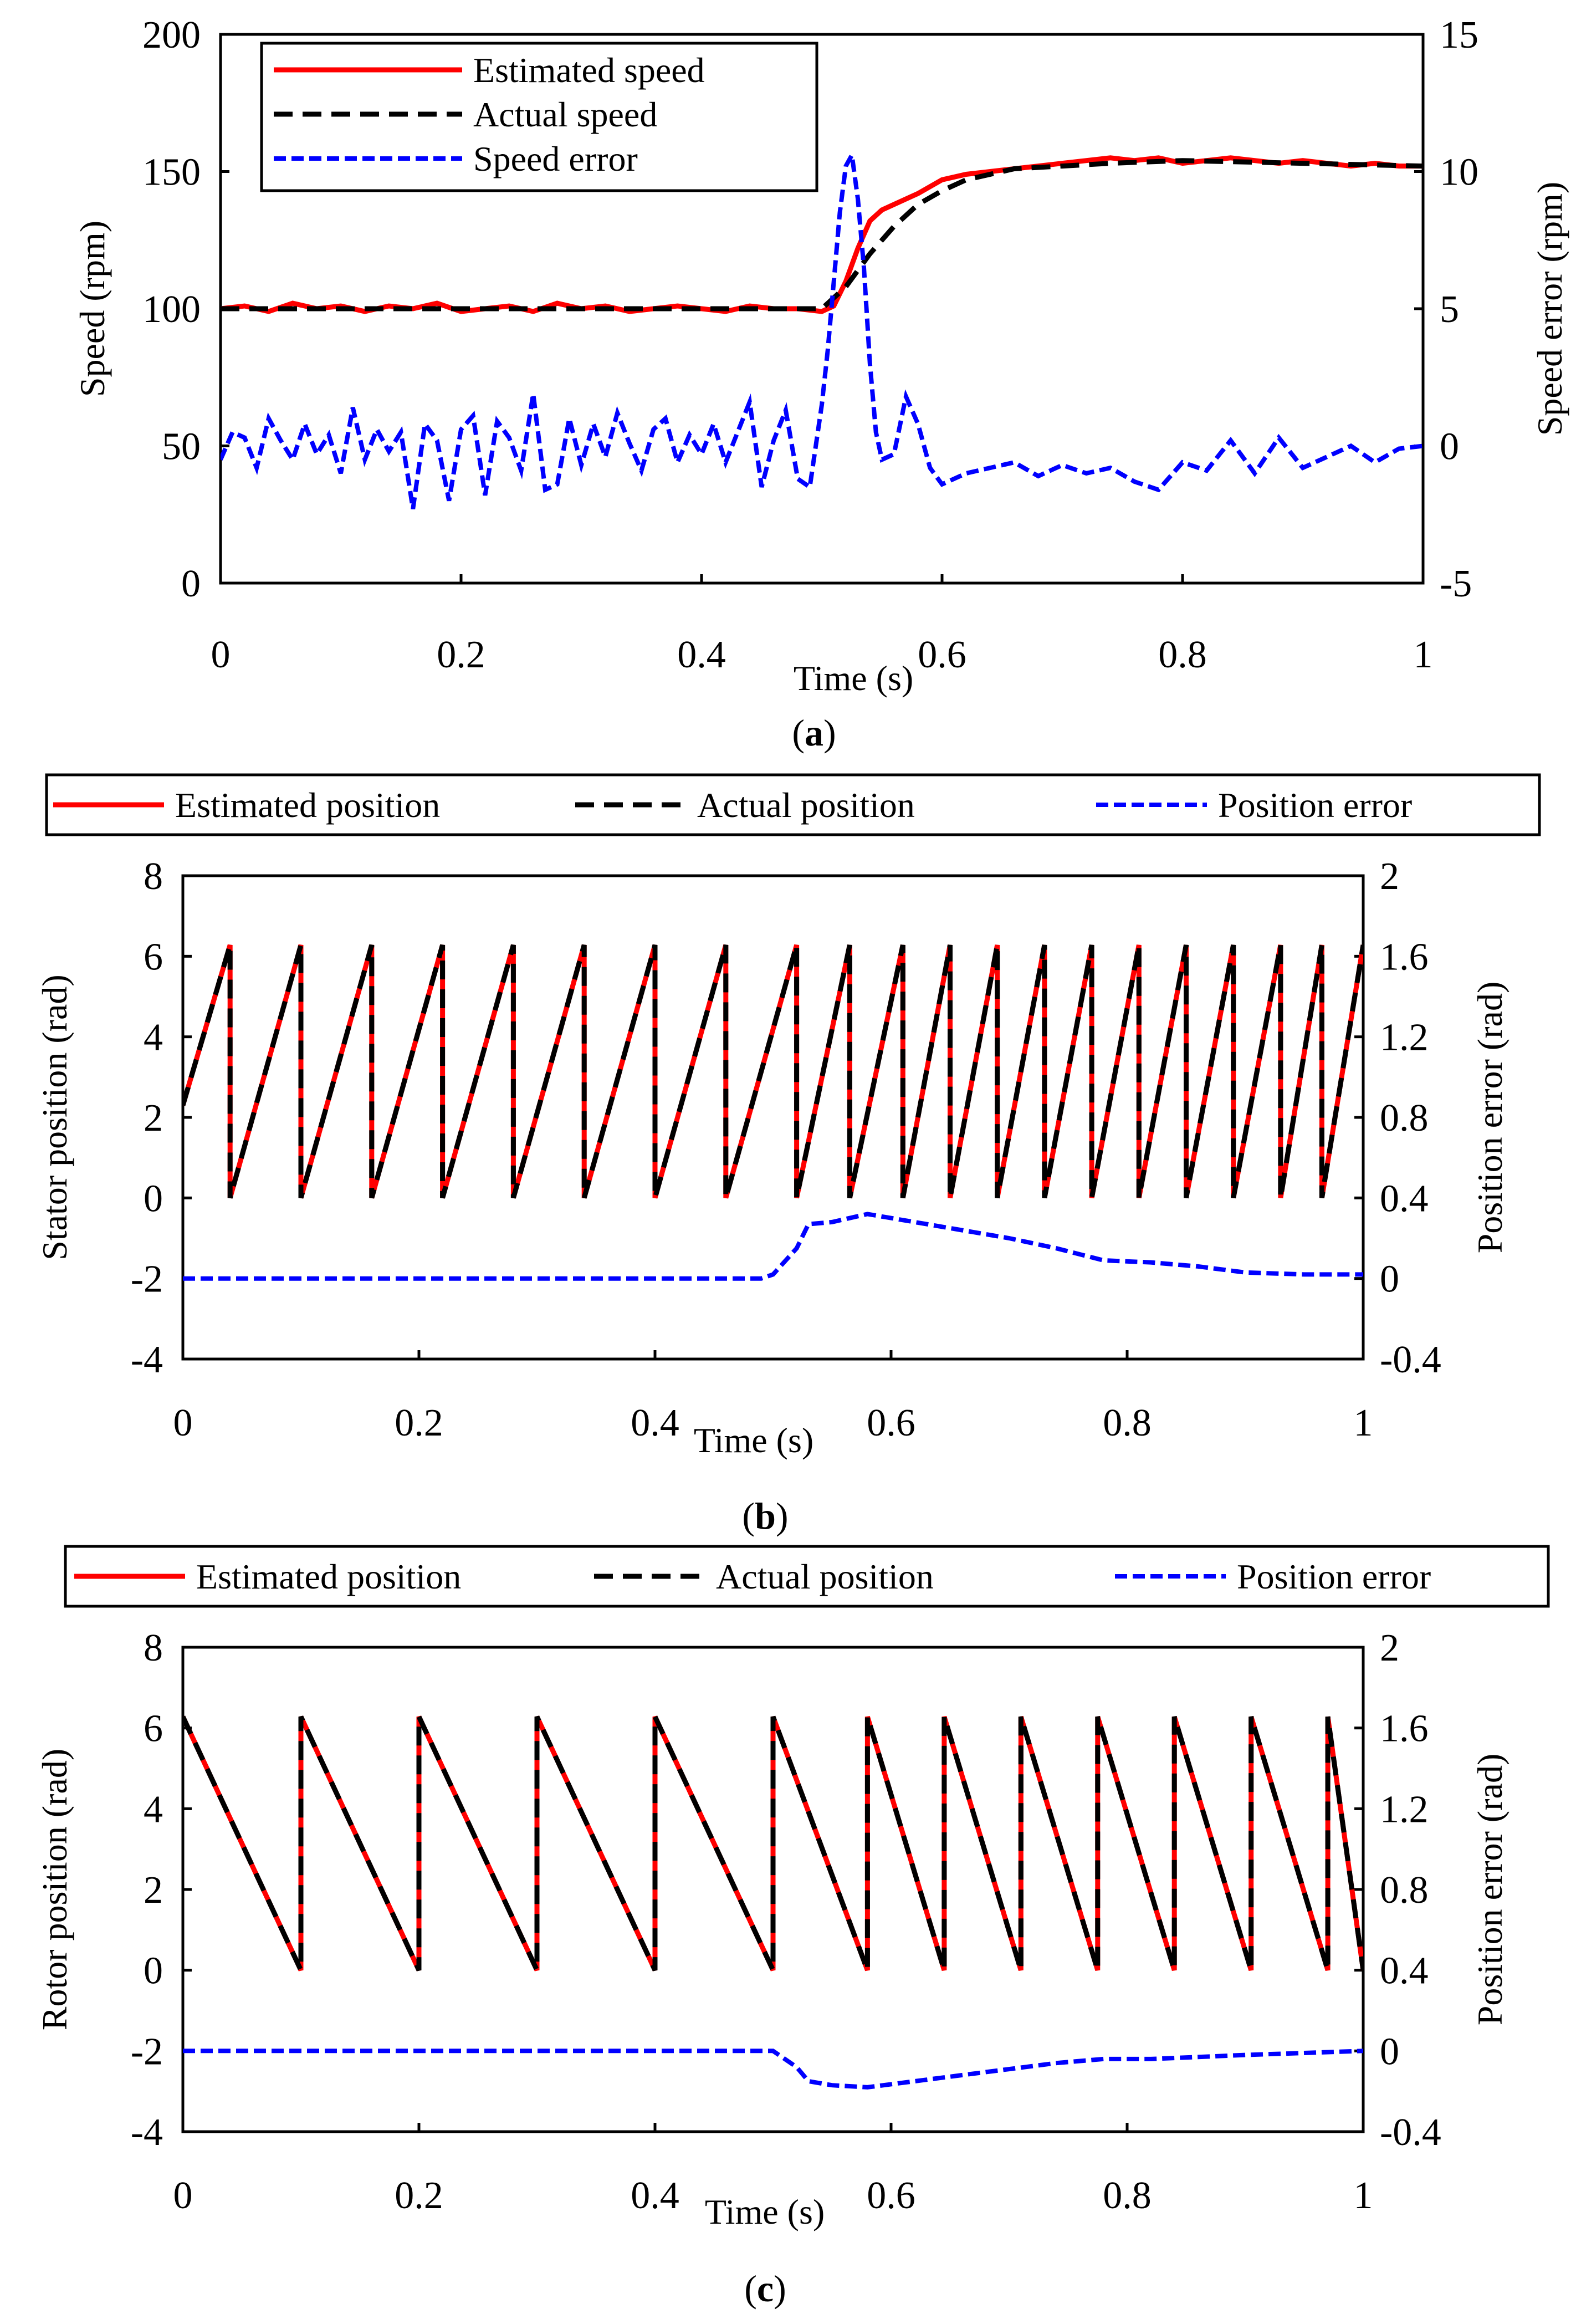 Image resolution: width=1576 pixels, height=2324 pixels. I want to click on y-axis-label: Stator position (rad), so click(54, 1117).